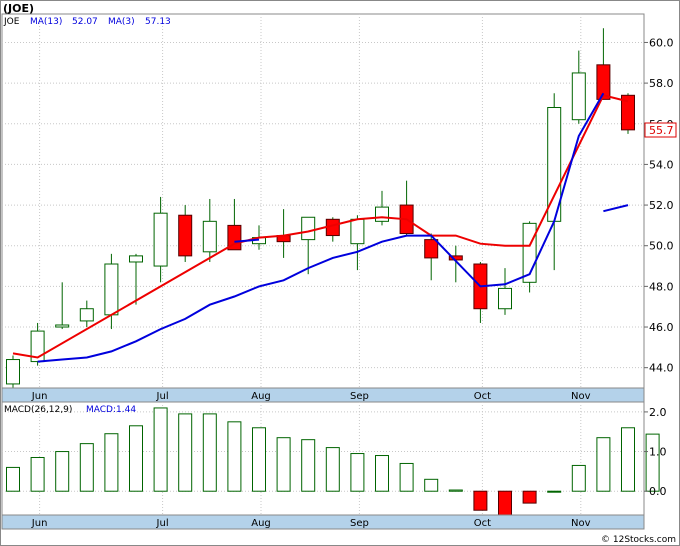  I want to click on ma-slow-line-tail, so click(616, 208).